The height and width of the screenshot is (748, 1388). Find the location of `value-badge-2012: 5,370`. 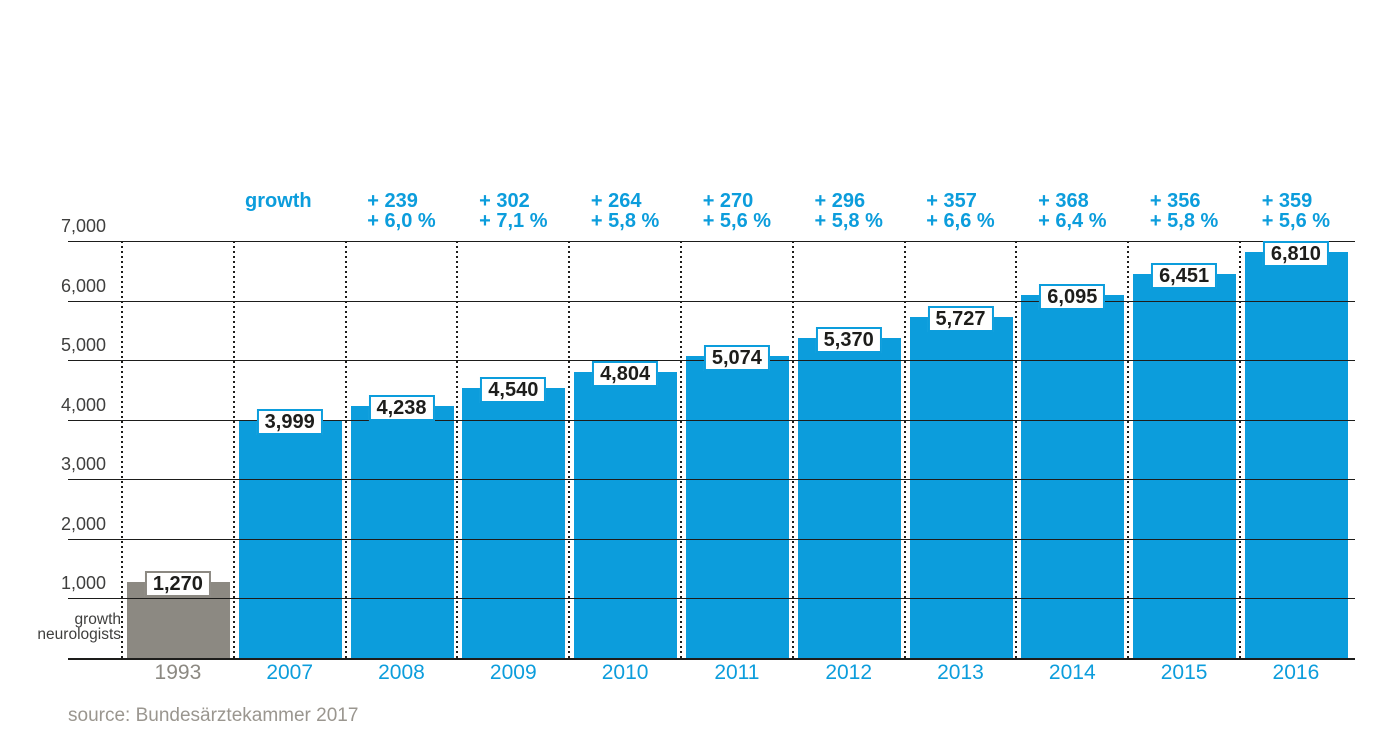

value-badge-2012: 5,370 is located at coordinates (848, 340).